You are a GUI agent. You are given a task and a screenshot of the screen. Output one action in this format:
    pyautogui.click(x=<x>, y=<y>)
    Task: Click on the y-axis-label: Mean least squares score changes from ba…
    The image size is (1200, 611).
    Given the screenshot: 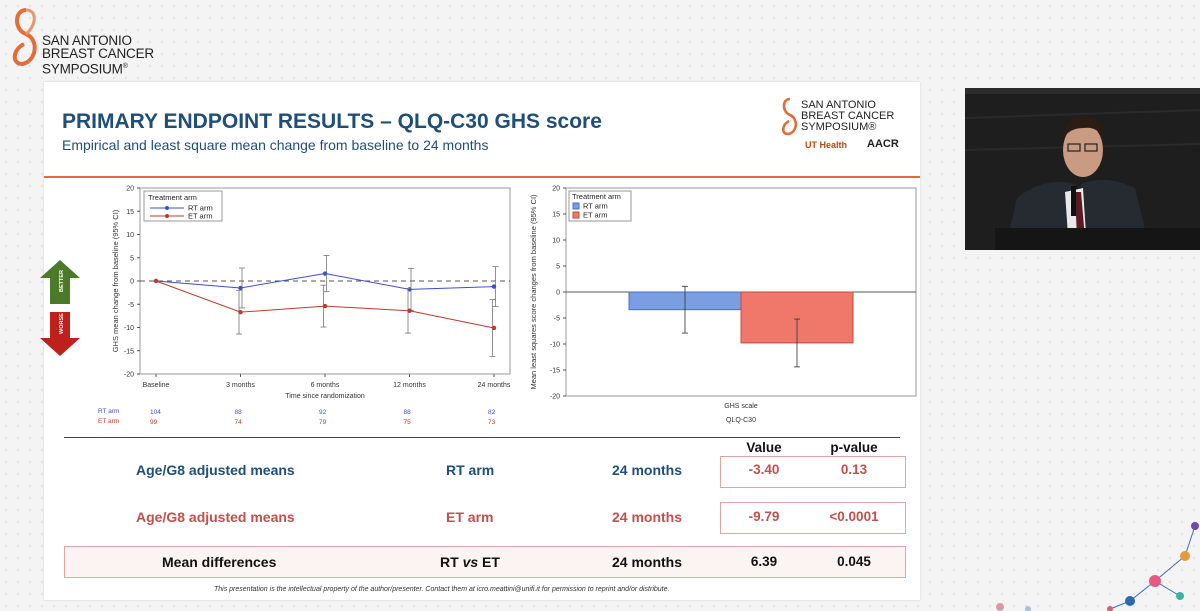 What is the action you would take?
    pyautogui.click(x=533, y=292)
    